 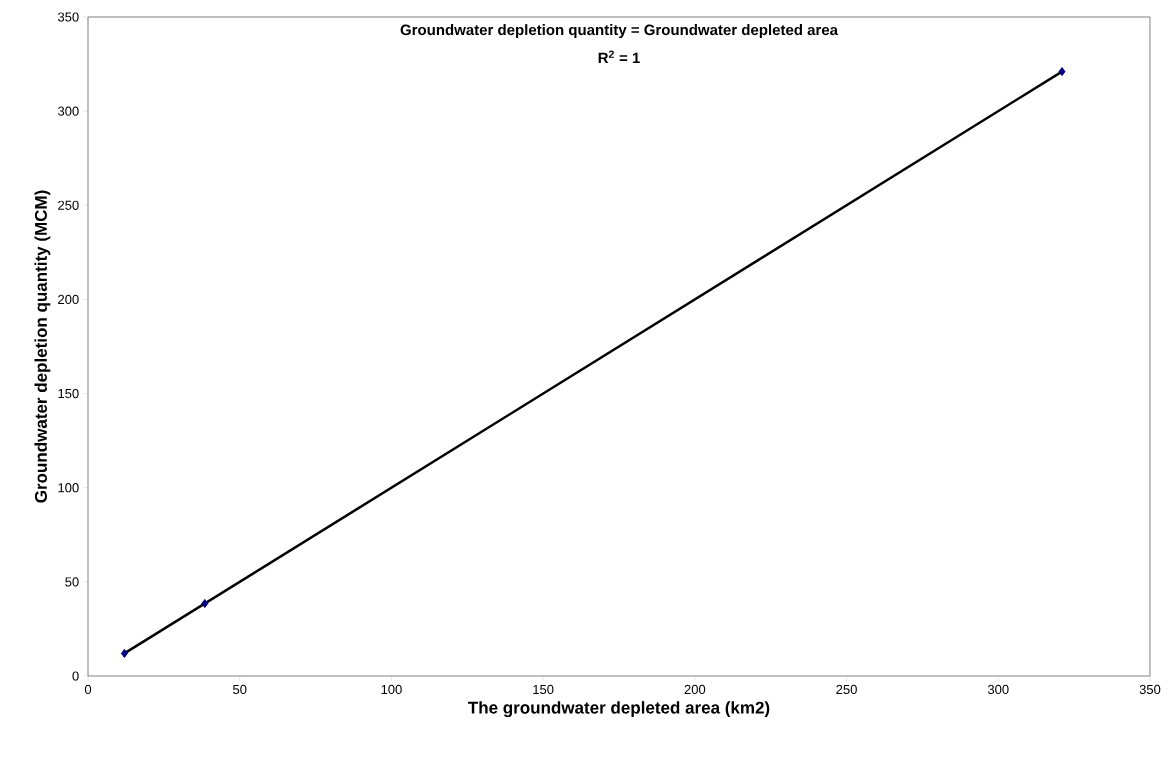 I want to click on x-tick-label: 50, so click(x=240, y=689).